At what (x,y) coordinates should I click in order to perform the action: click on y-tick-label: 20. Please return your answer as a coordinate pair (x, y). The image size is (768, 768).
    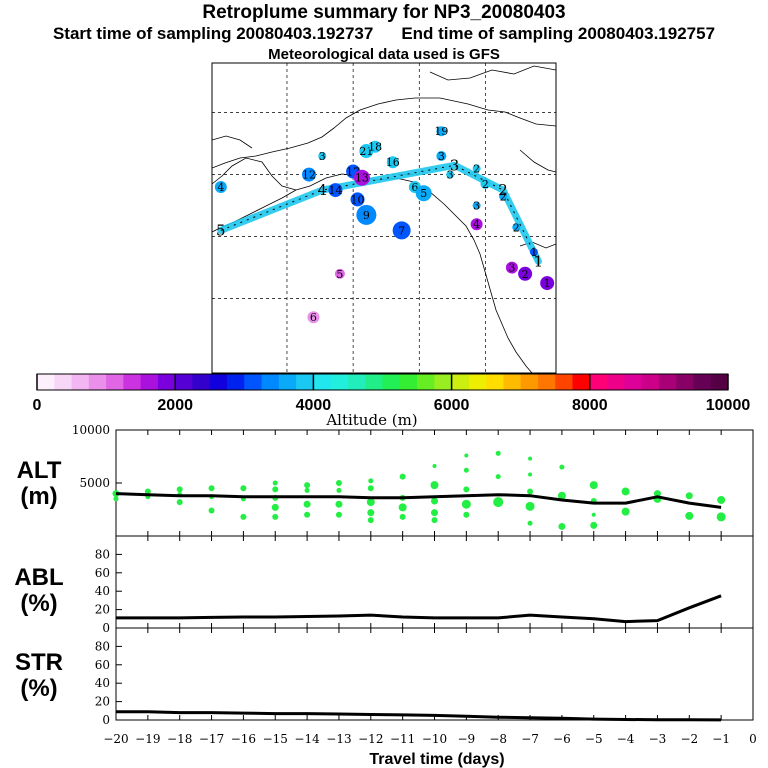
    Looking at the image, I should click on (102, 610).